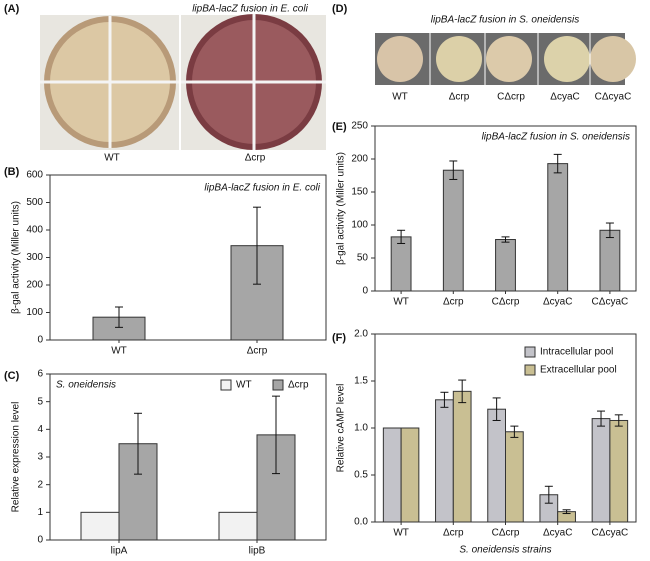 This screenshot has height=561, width=650. I want to click on x-tick-label: lipB, so click(257, 551).